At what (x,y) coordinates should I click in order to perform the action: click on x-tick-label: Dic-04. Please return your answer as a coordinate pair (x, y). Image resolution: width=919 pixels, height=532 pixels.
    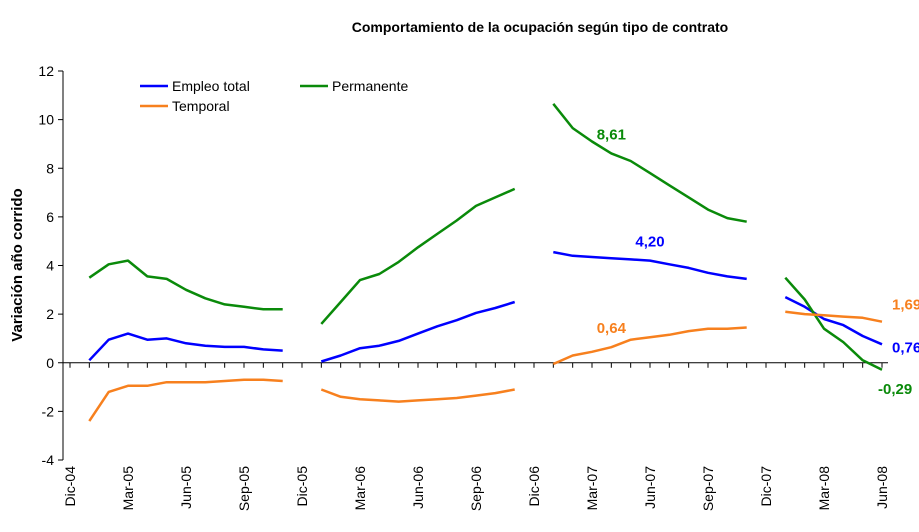
    Looking at the image, I should click on (70, 486).